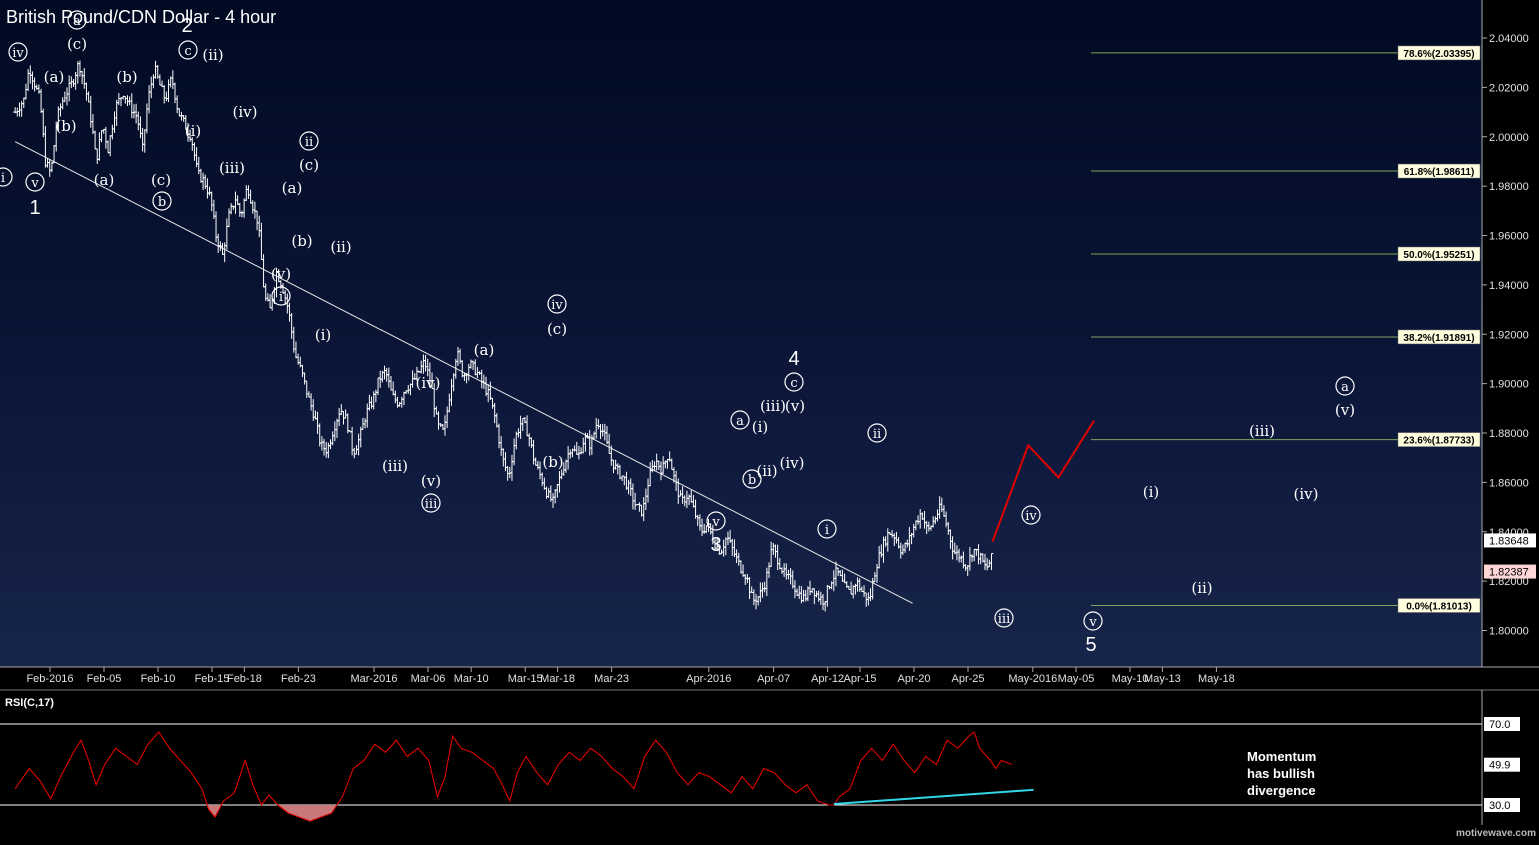 This screenshot has height=845, width=1539. Describe the element at coordinates (557, 679) in the screenshot. I see `date-tick-label: Mar-18` at that location.